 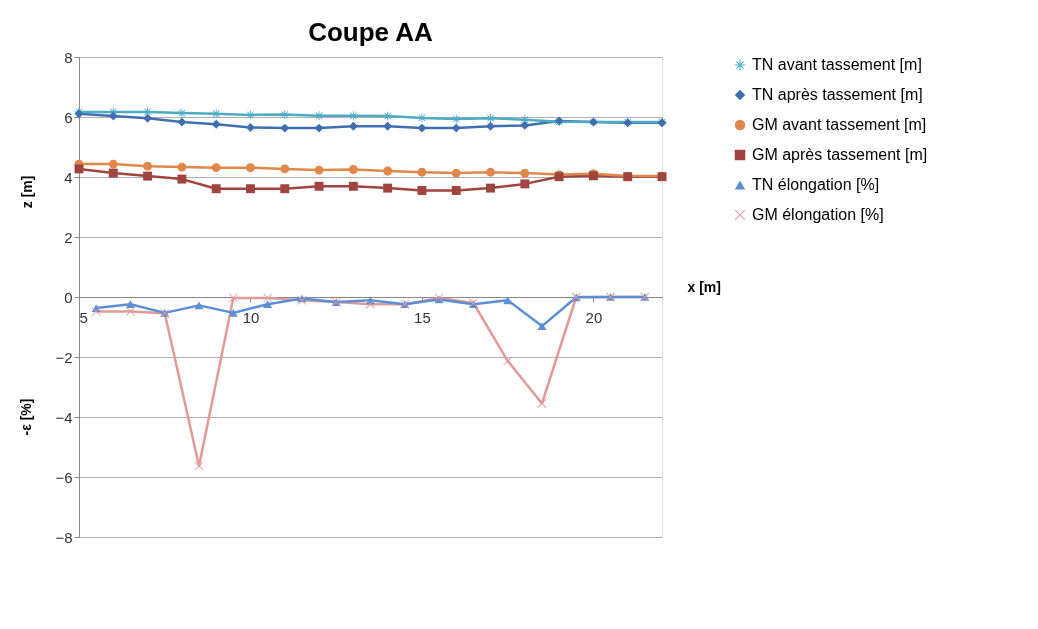 I want to click on legend-label: GM après tassement [m], so click(x=840, y=154).